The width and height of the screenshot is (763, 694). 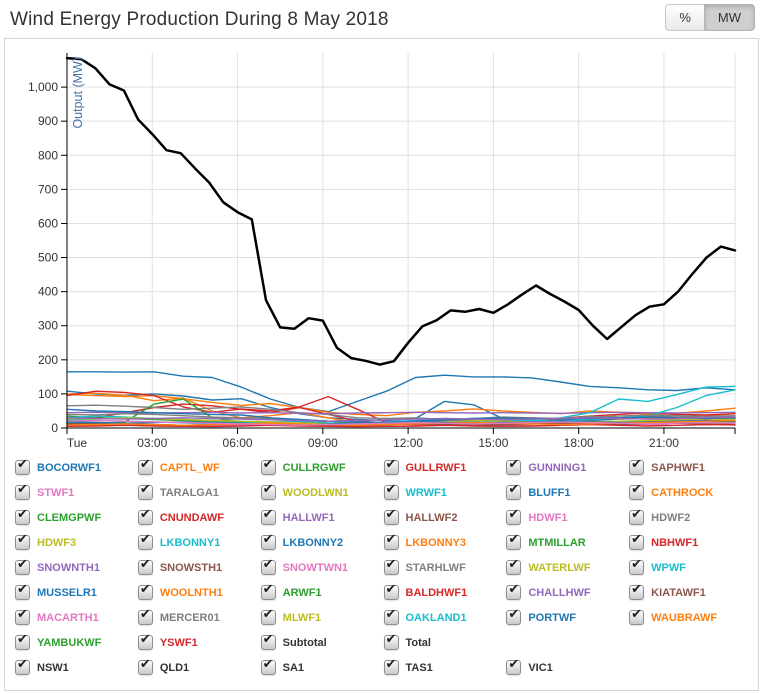 I want to click on legend-item-snowtwn1: SNOWTWN1, so click(x=321, y=567).